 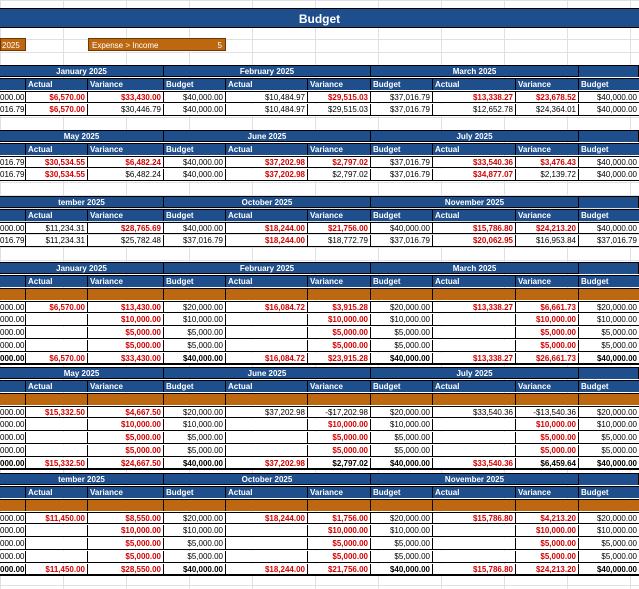 What do you see at coordinates (126, 412) in the screenshot?
I see `value-cell: $4,667.50` at bounding box center [126, 412].